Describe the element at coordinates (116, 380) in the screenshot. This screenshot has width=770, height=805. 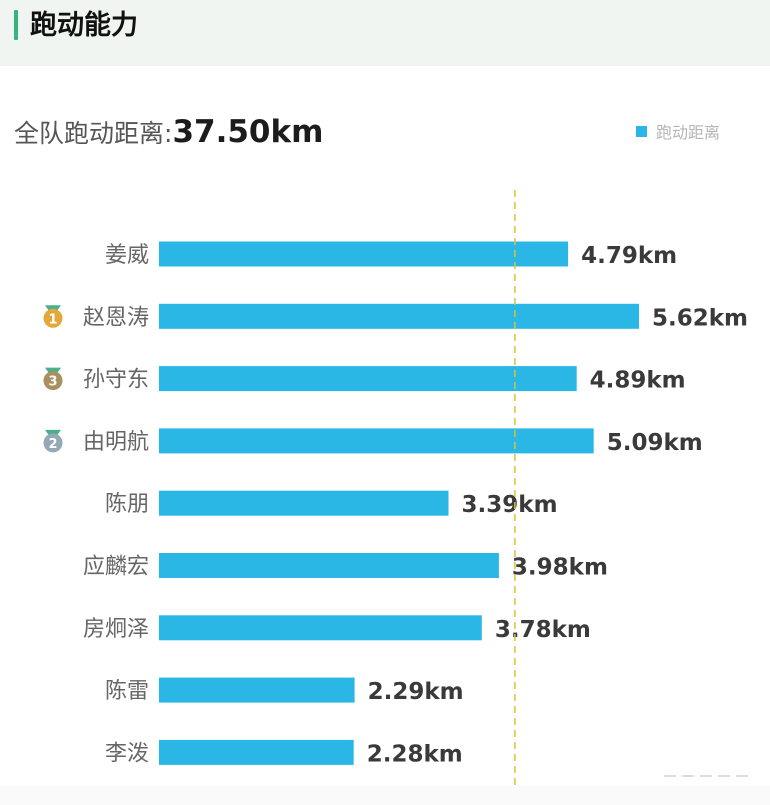
I see `category-label: 孙守东` at that location.